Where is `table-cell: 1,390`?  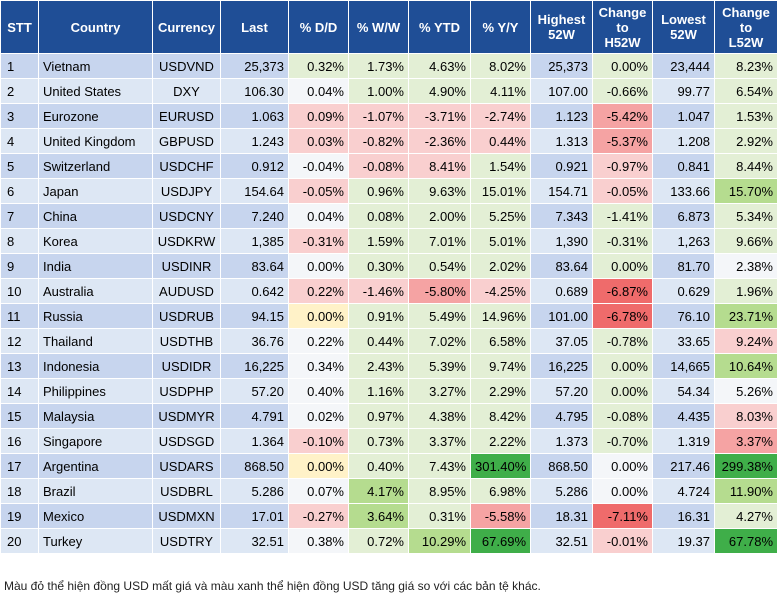 table-cell: 1,390 is located at coordinates (561, 241).